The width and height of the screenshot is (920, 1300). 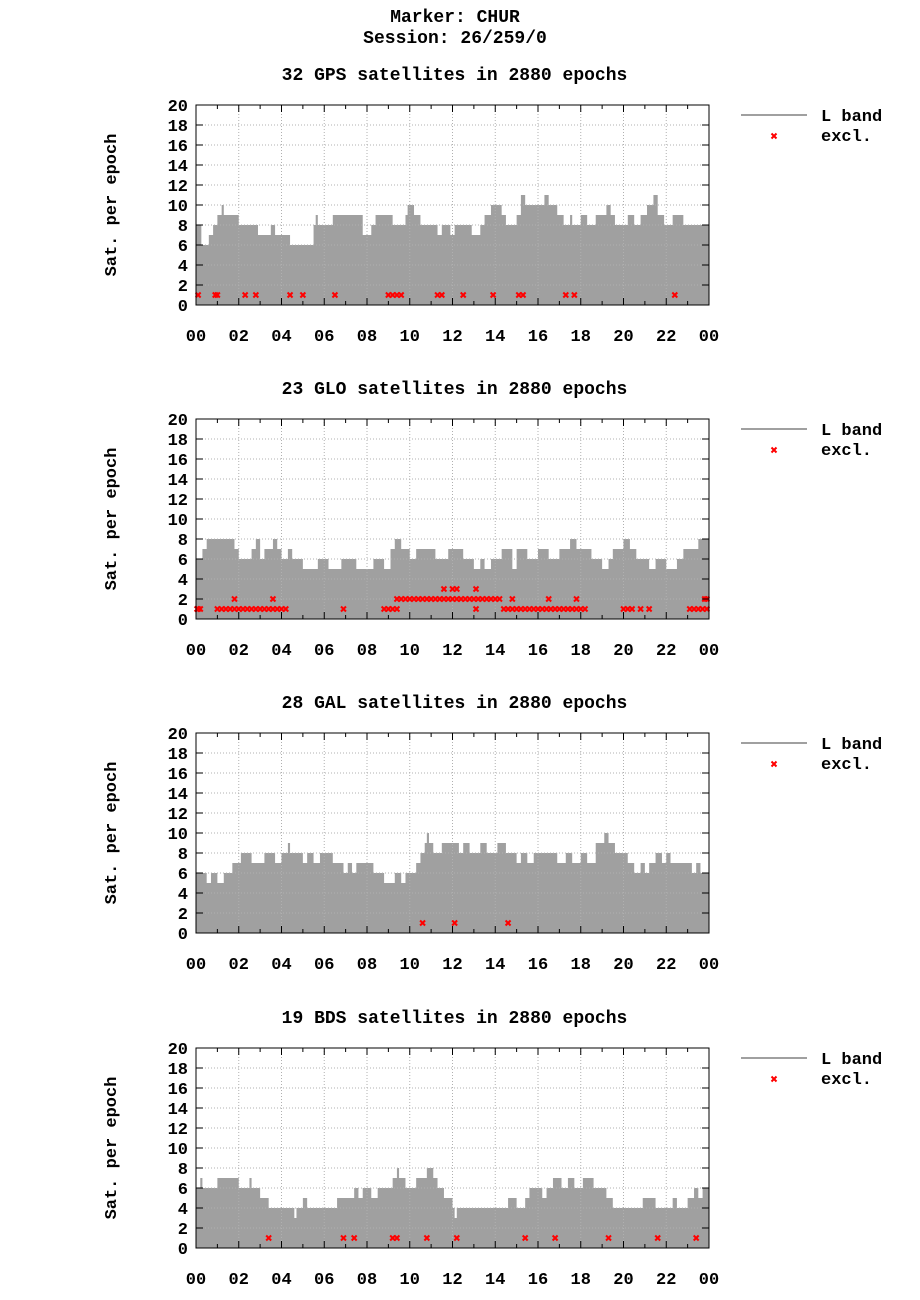 What do you see at coordinates (455, 704) in the screenshot?
I see `chart-title: 28 GAL satellites in 2880 epochs` at bounding box center [455, 704].